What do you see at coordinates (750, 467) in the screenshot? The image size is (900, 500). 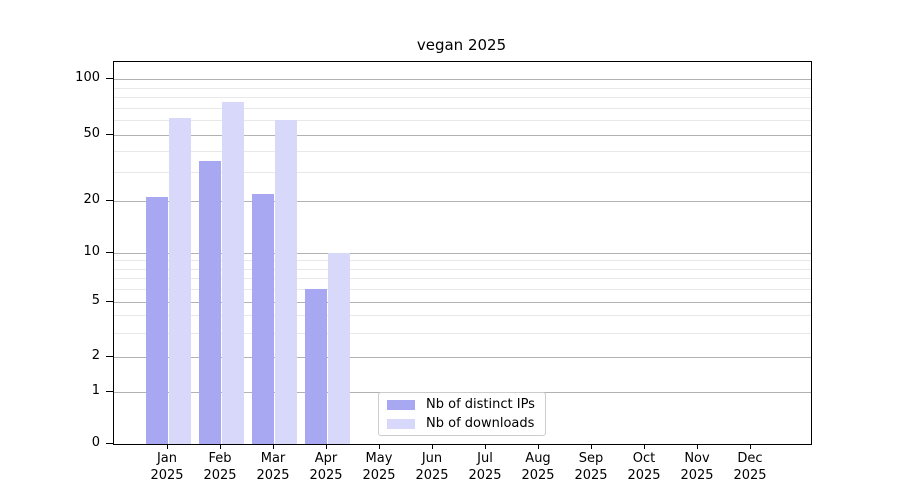 I see `xtick-label-11: Dec 2025` at bounding box center [750, 467].